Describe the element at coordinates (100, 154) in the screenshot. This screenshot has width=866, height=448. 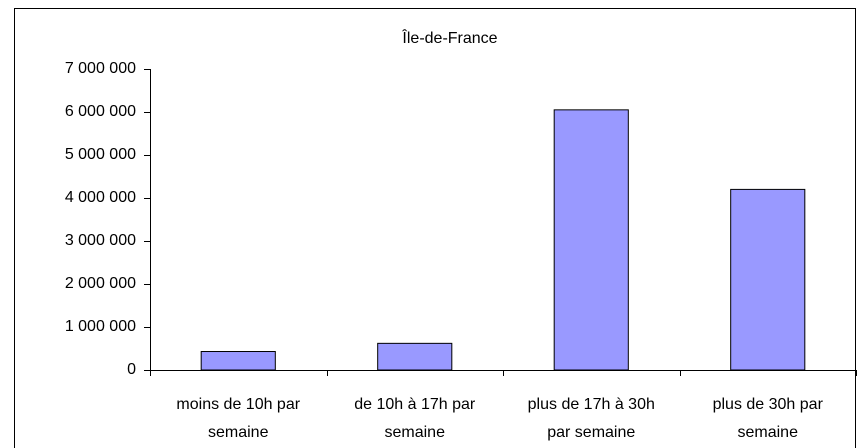
I see `y-tick-label: 5 000 000` at that location.